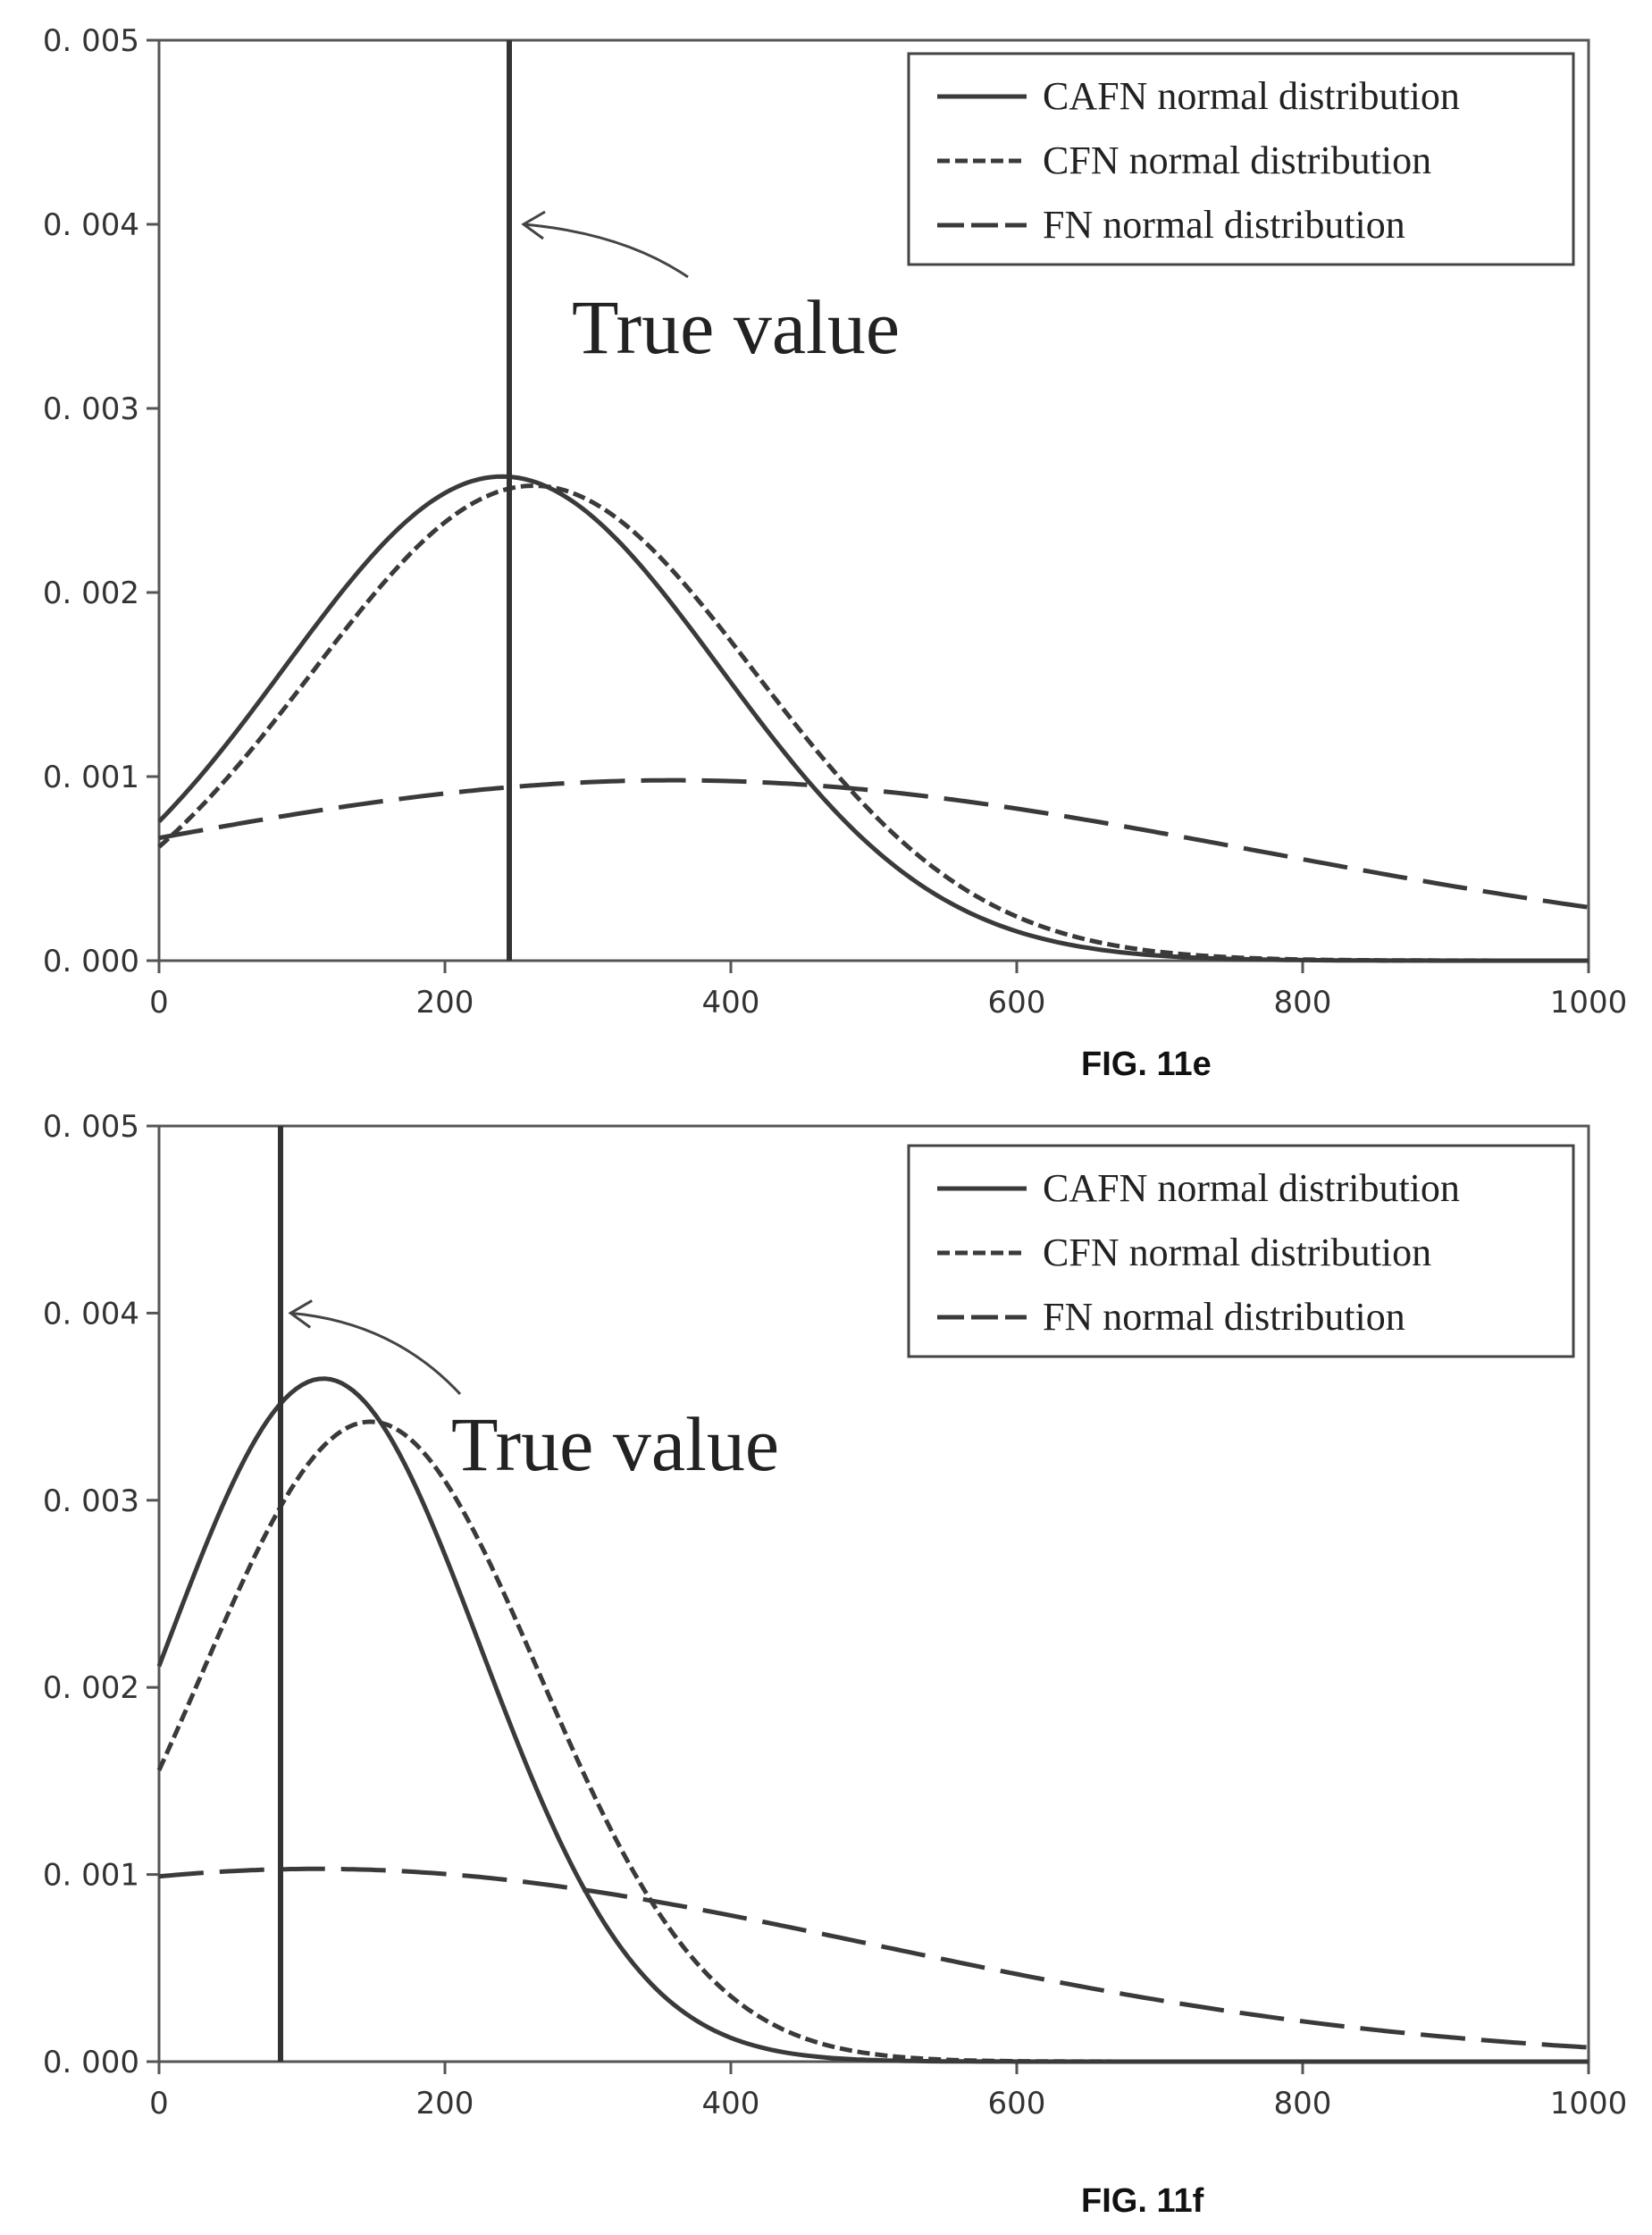 This screenshot has height=2235, width=1652. Describe the element at coordinates (1142, 2201) in the screenshot. I see `figure-caption-11f: FIG. 11f` at that location.